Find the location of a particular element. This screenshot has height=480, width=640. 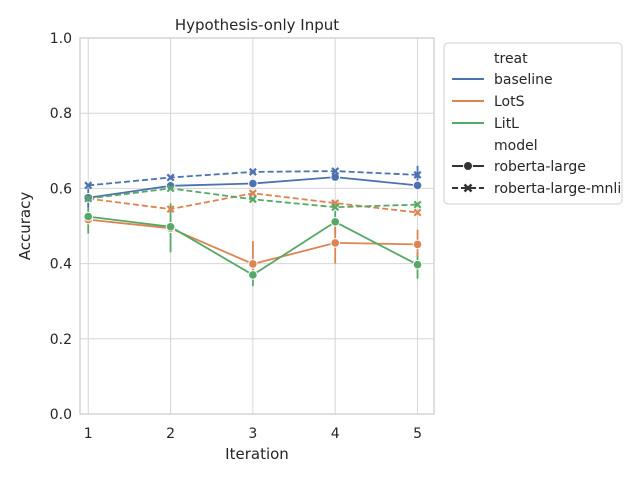

legend-hue-title: treat is located at coordinates (511, 59).